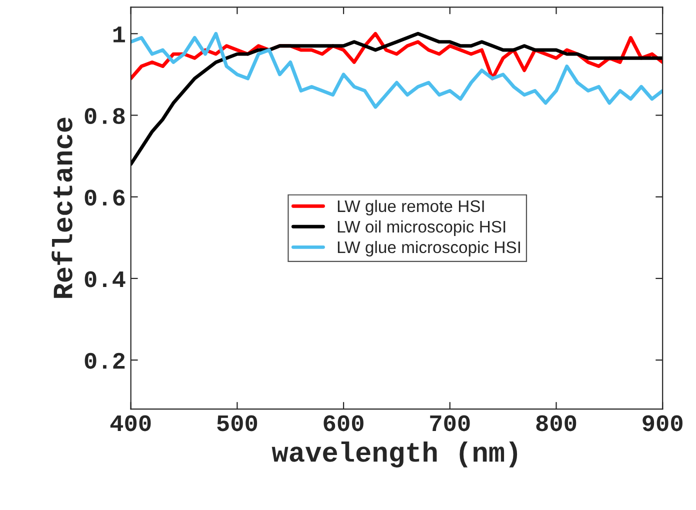 The height and width of the screenshot is (510, 696). I want to click on y-axis-title: Reflectance, so click(62, 208).